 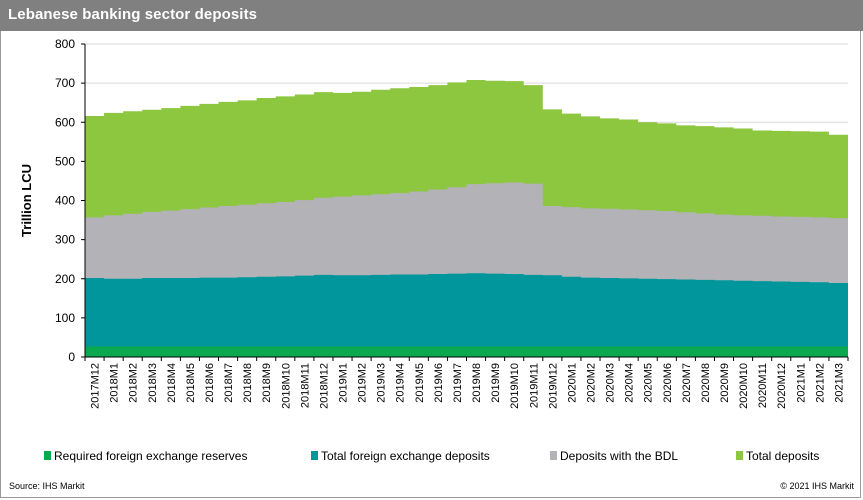 What do you see at coordinates (65, 318) in the screenshot?
I see `y-tick-label: 100` at bounding box center [65, 318].